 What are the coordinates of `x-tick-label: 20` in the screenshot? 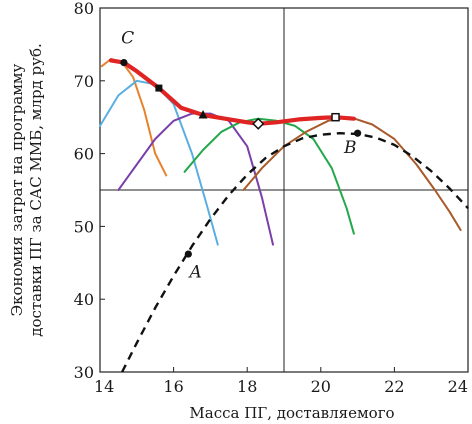 It's located at (321, 386).